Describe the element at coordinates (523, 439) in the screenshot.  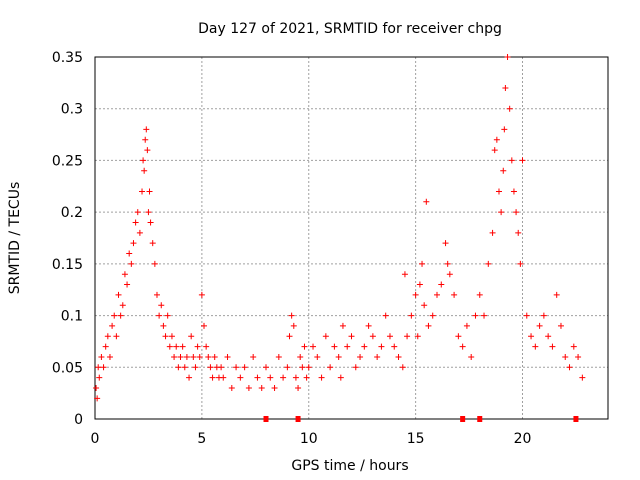
I see `x-tick-label: 20` at that location.